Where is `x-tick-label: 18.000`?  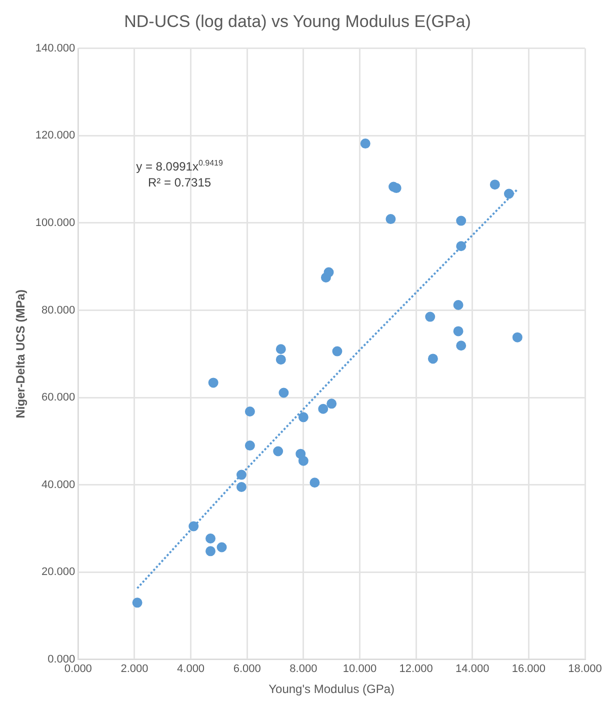 x-tick-label: 18.000 is located at coordinates (585, 669).